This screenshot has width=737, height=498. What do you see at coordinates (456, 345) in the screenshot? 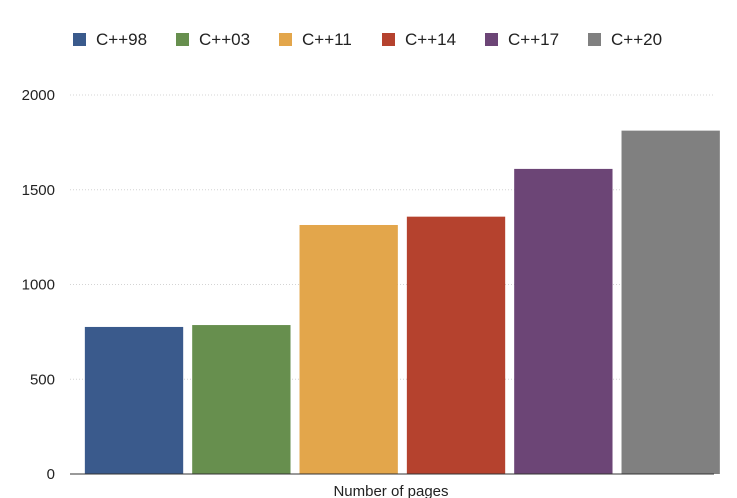
I see `bar-cpp14` at bounding box center [456, 345].